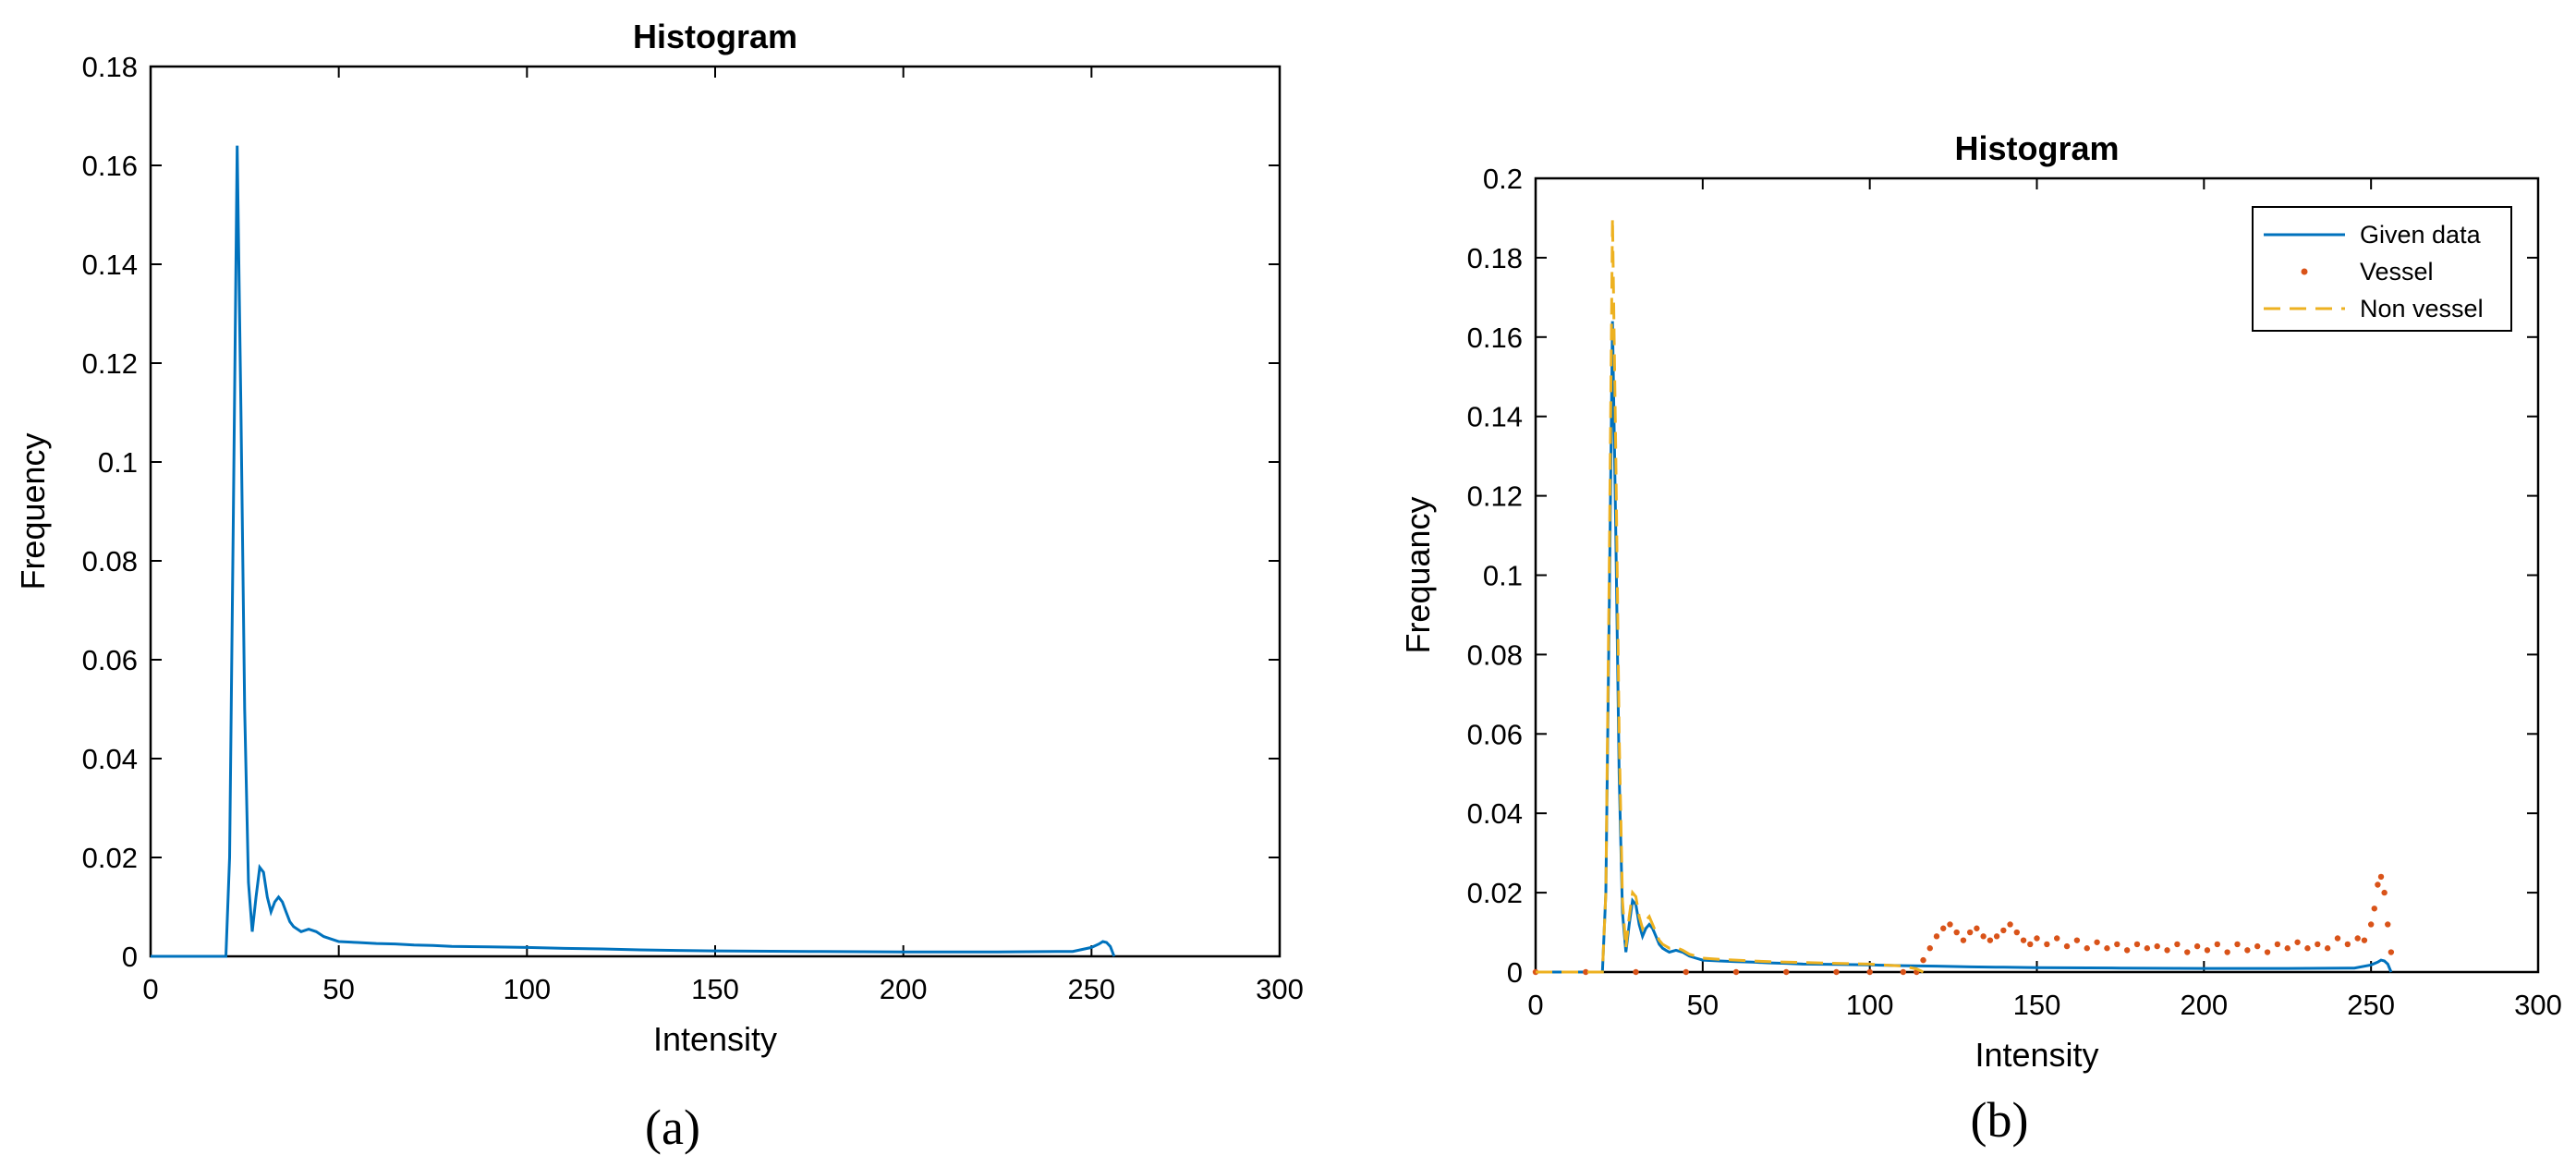 The height and width of the screenshot is (1167, 2576). What do you see at coordinates (672, 1127) in the screenshot?
I see `figure-caption: (a)` at bounding box center [672, 1127].